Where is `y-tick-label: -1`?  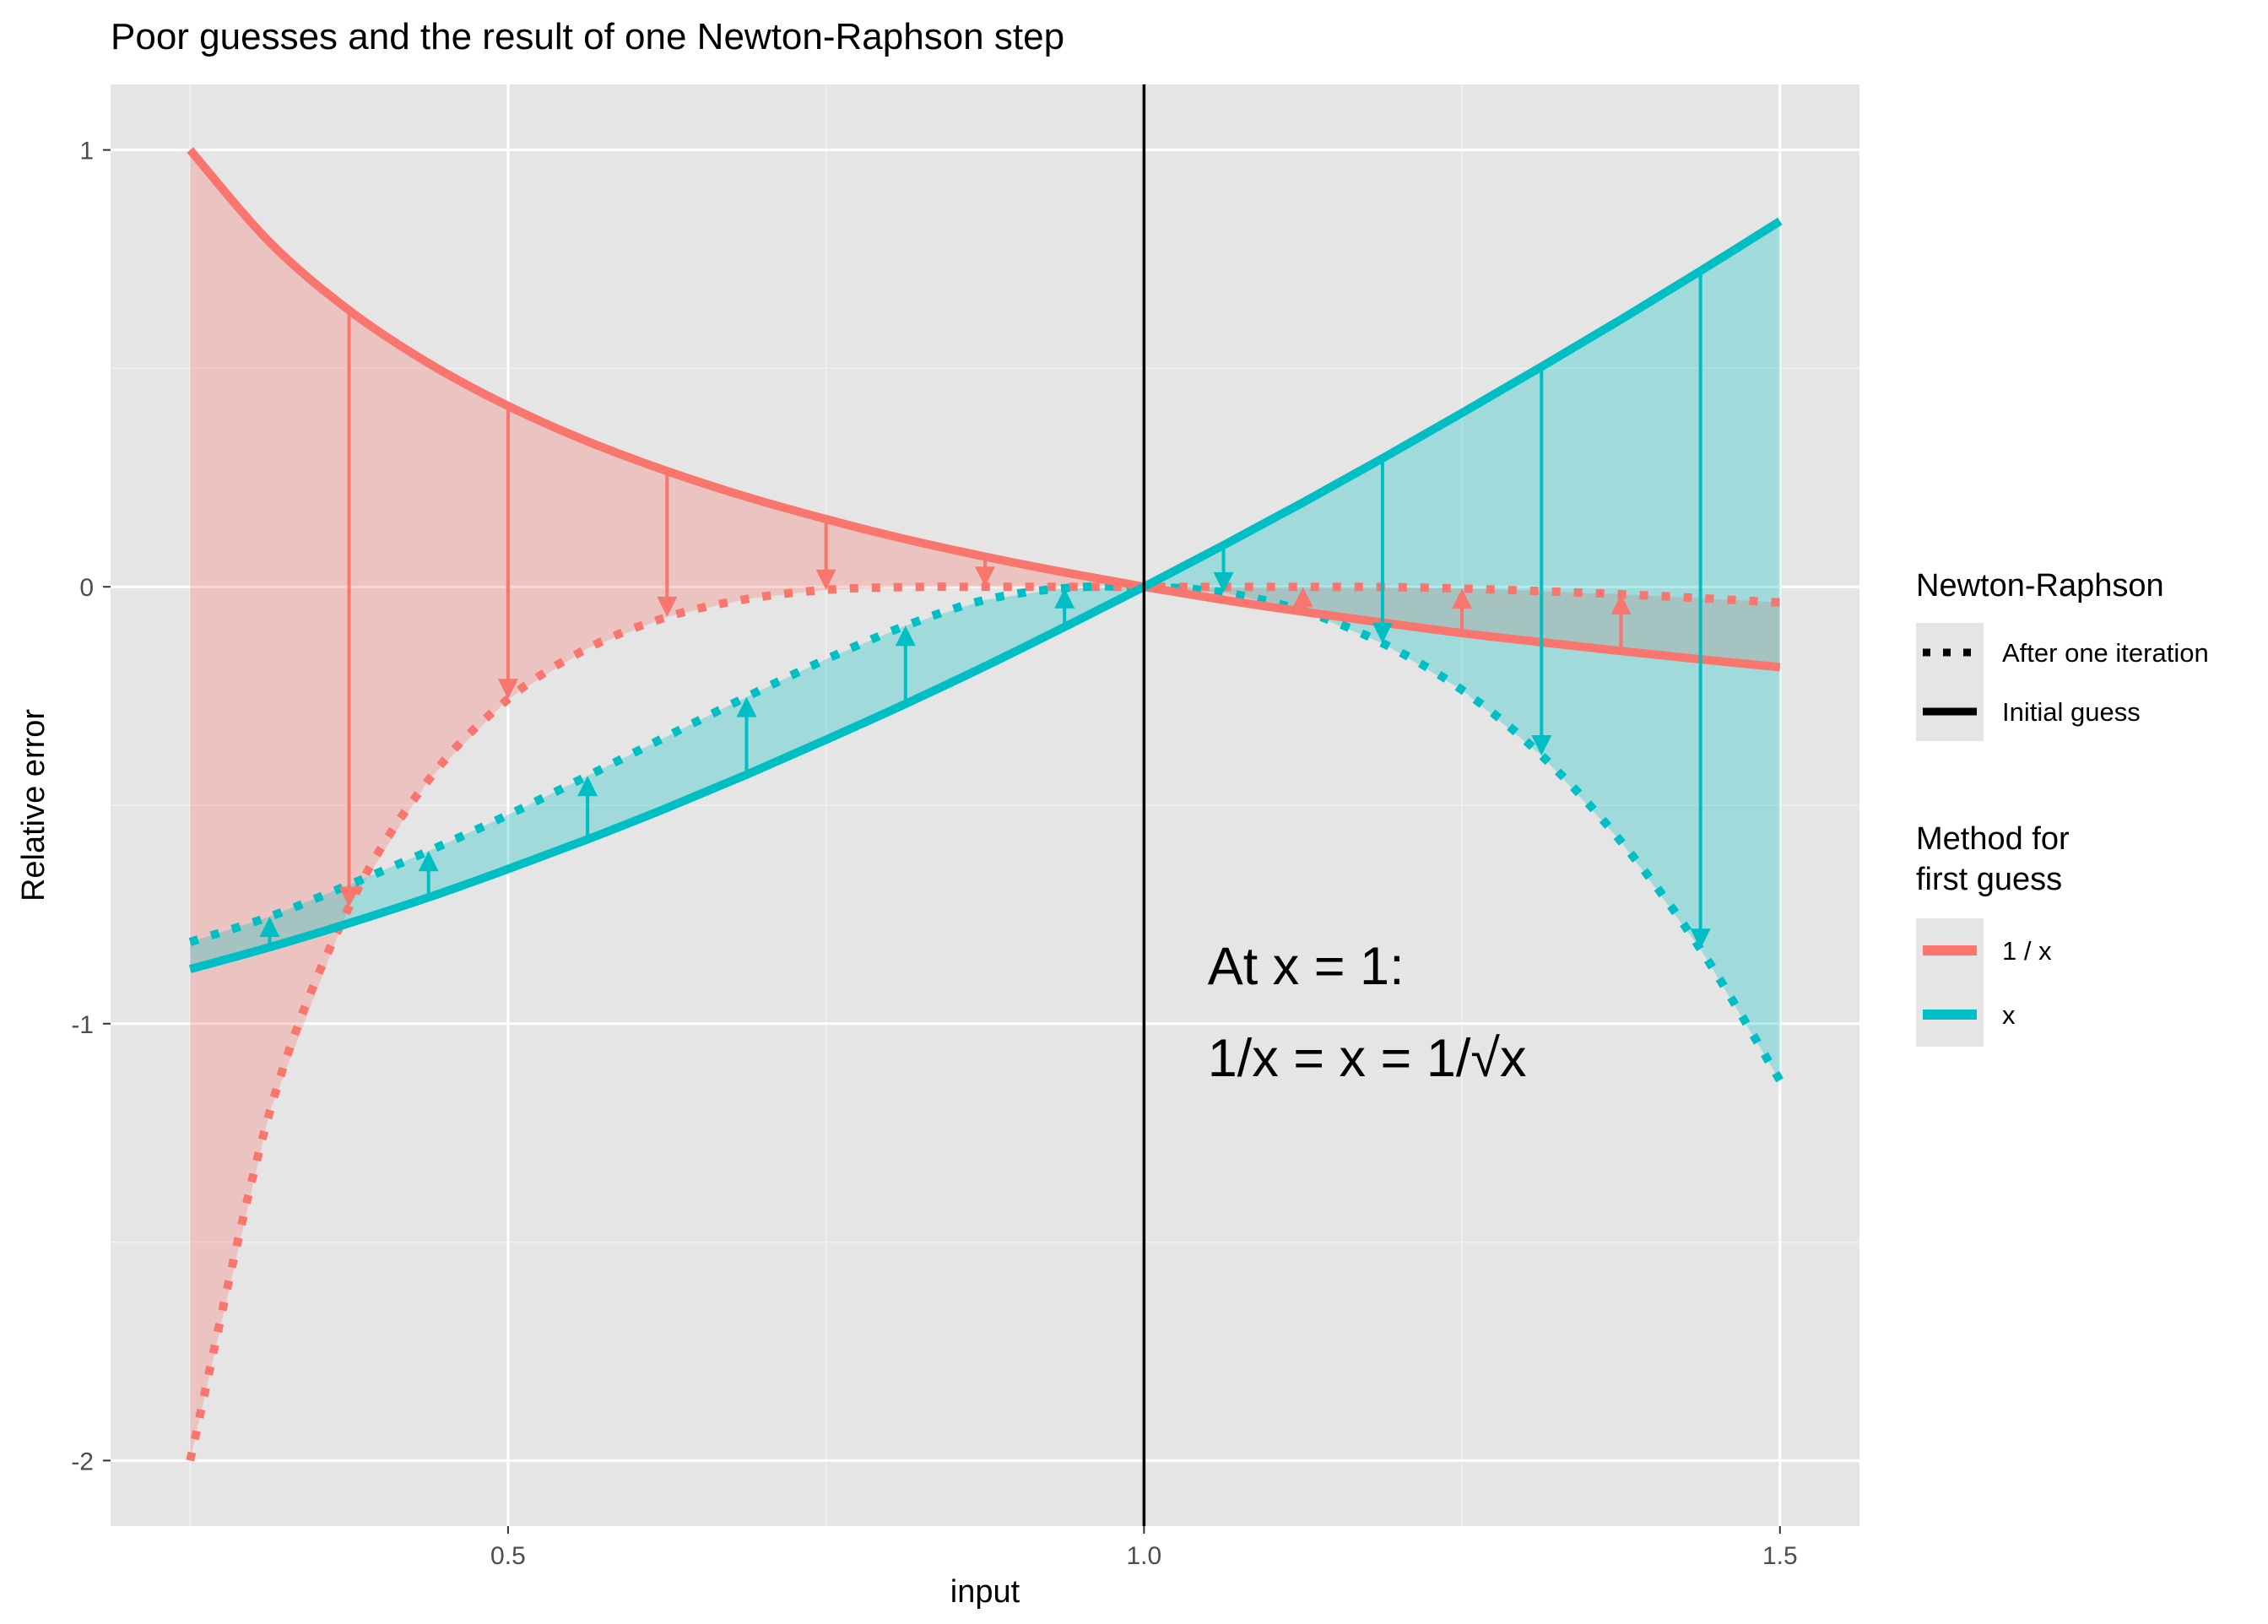
y-tick-label: -1 is located at coordinates (83, 1025).